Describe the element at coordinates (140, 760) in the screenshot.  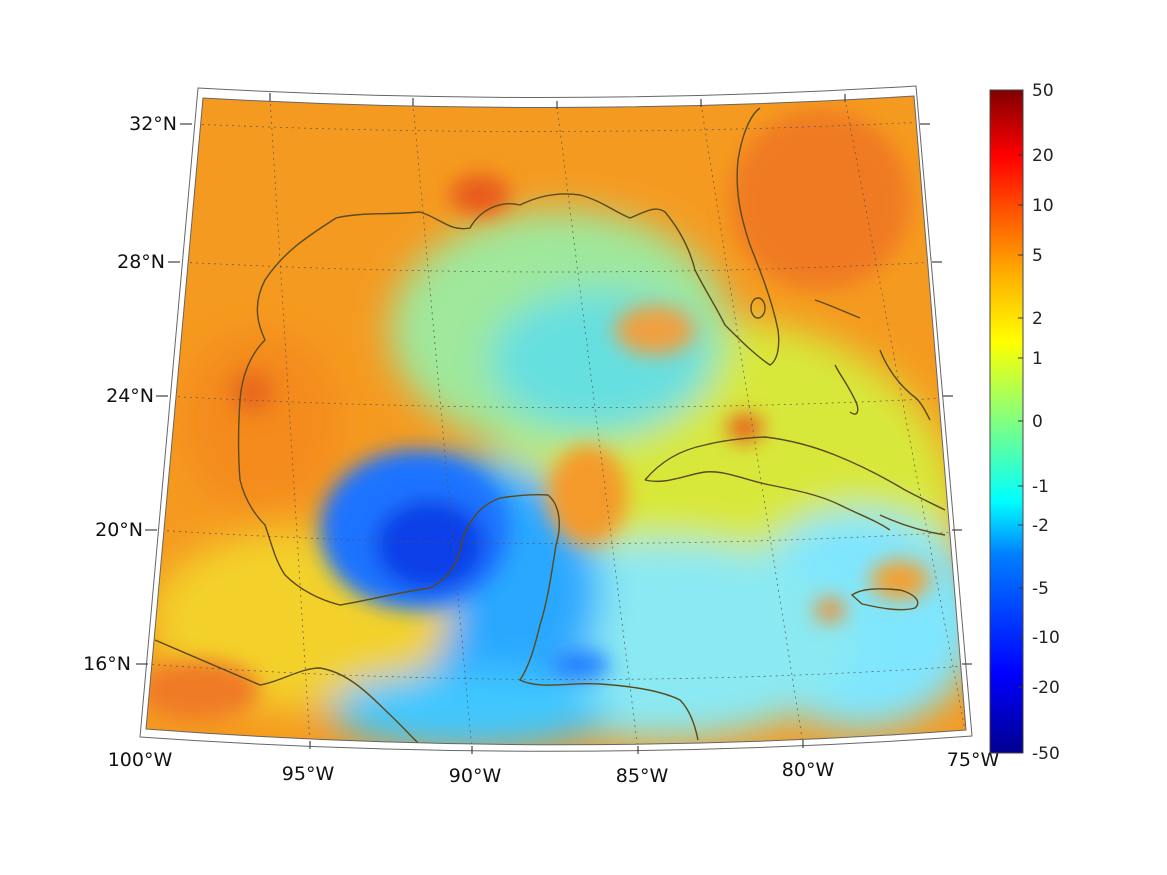
I see `lon-label: 100°W` at that location.